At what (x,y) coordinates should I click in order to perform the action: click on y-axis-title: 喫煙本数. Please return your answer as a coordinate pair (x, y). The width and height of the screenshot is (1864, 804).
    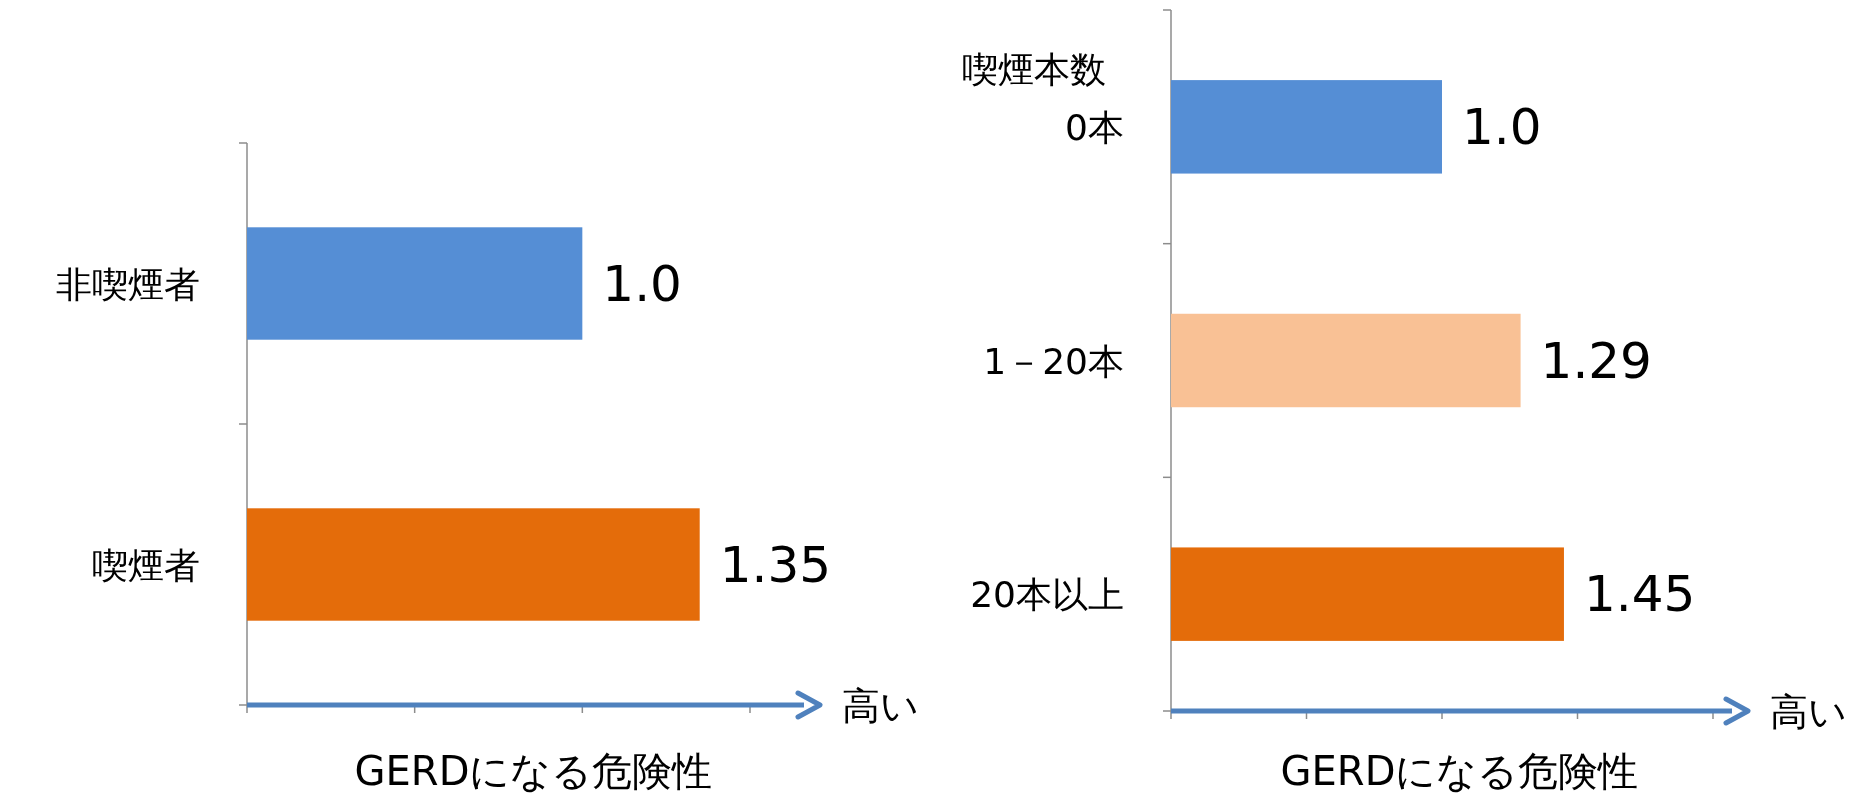
    Looking at the image, I should click on (1034, 69).